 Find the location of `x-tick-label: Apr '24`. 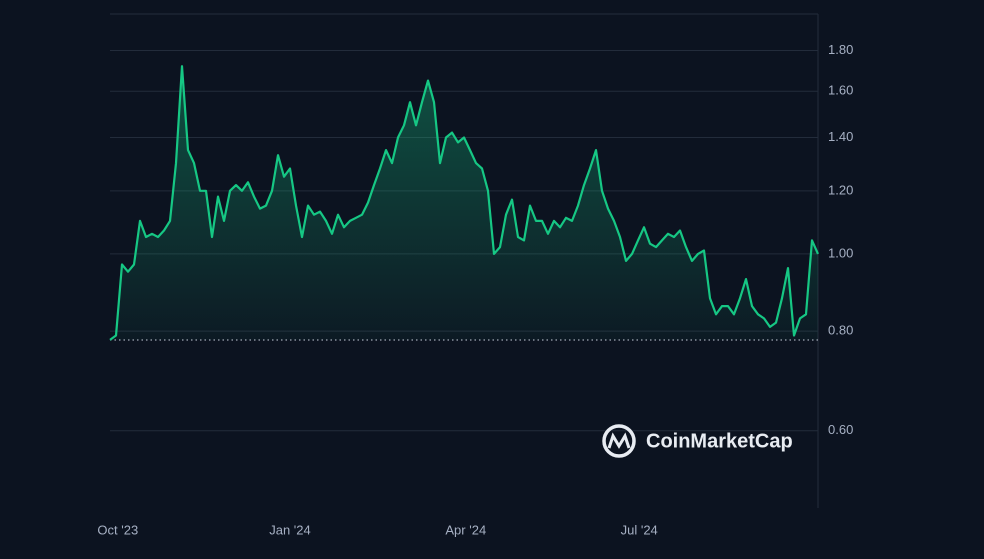

x-tick-label: Apr '24 is located at coordinates (465, 529).